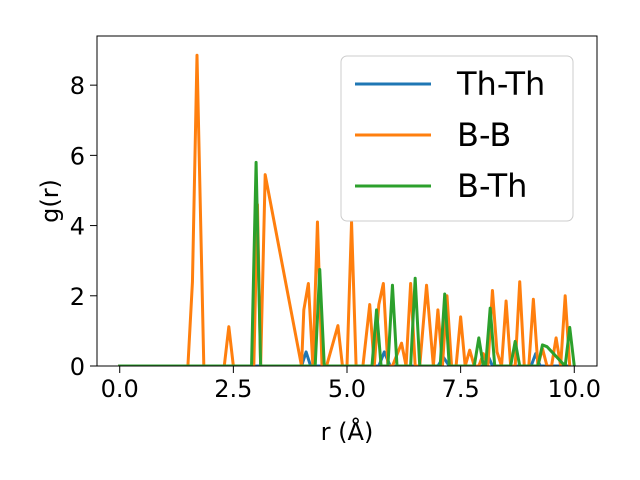 This screenshot has height=480, width=640. What do you see at coordinates (461, 389) in the screenshot?
I see `x-tick-label: 7.5` at bounding box center [461, 389].